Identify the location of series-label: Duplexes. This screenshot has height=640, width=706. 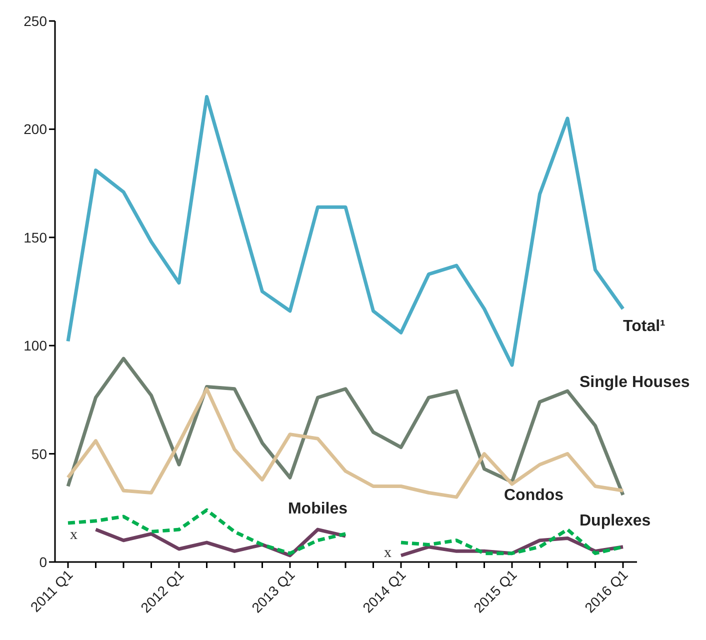
(615, 521).